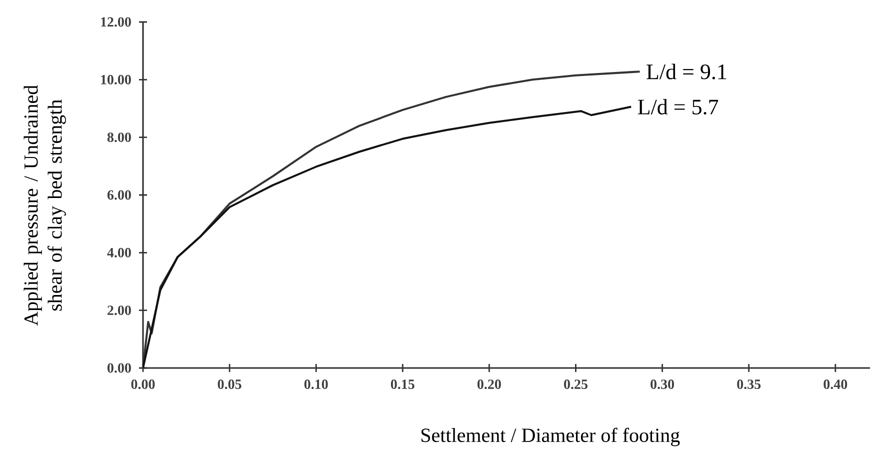 This screenshot has width=875, height=450. What do you see at coordinates (119, 253) in the screenshot?
I see `y-tick-label: 4.00` at bounding box center [119, 253].